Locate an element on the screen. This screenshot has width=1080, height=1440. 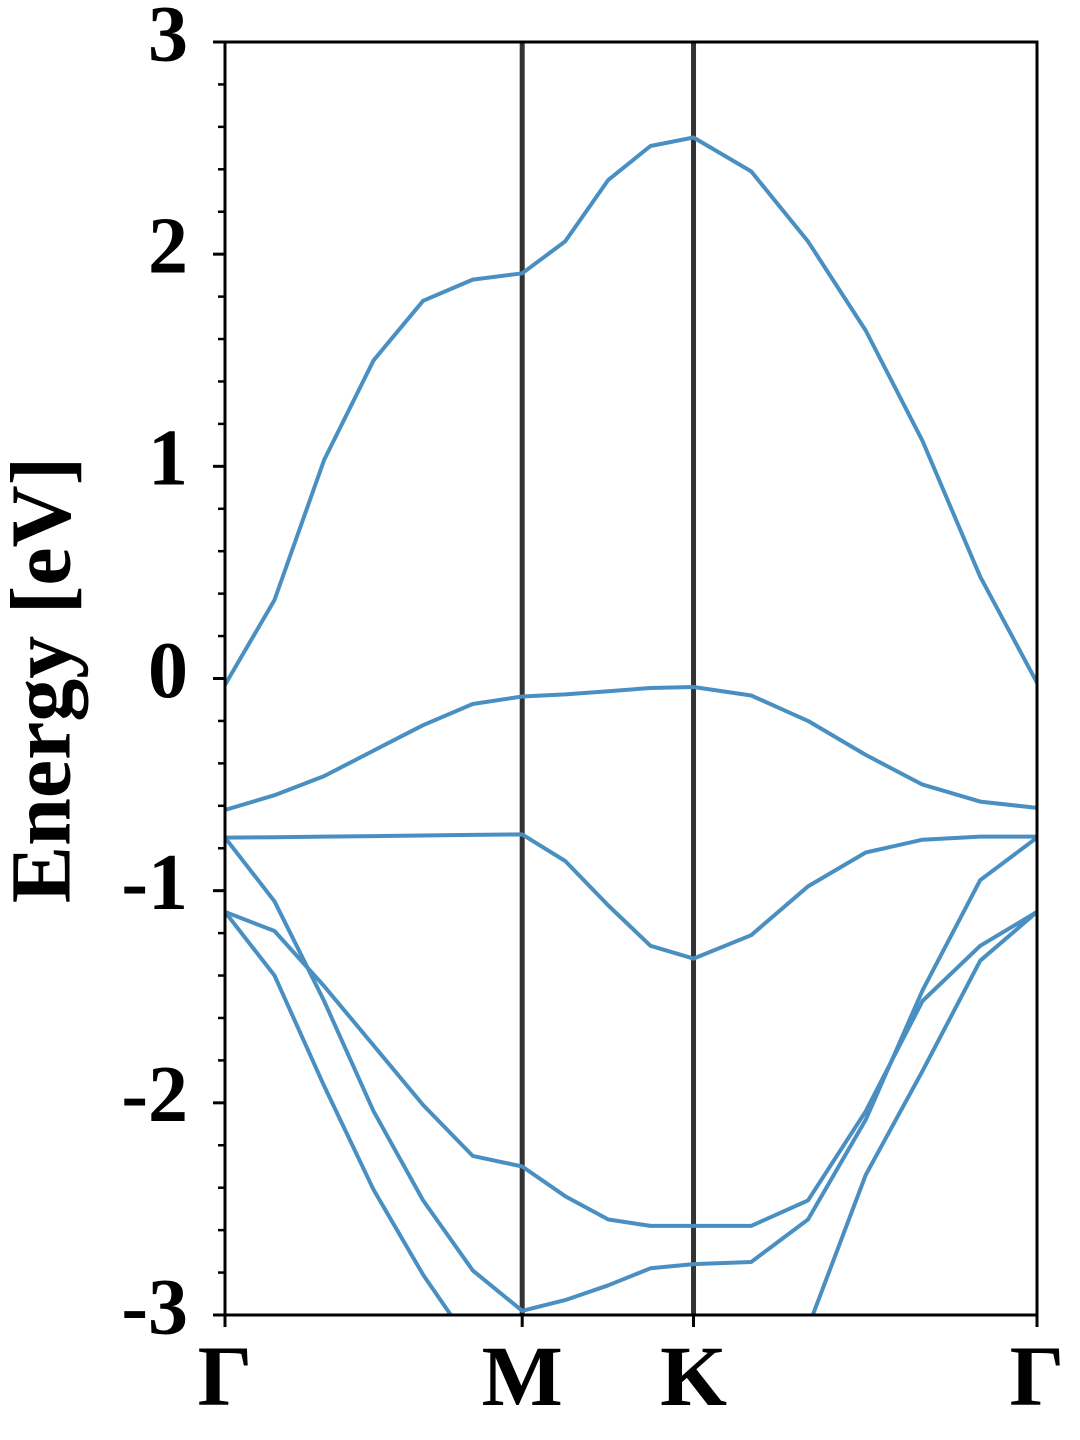
y-tick-label: 1 is located at coordinates (168, 459).